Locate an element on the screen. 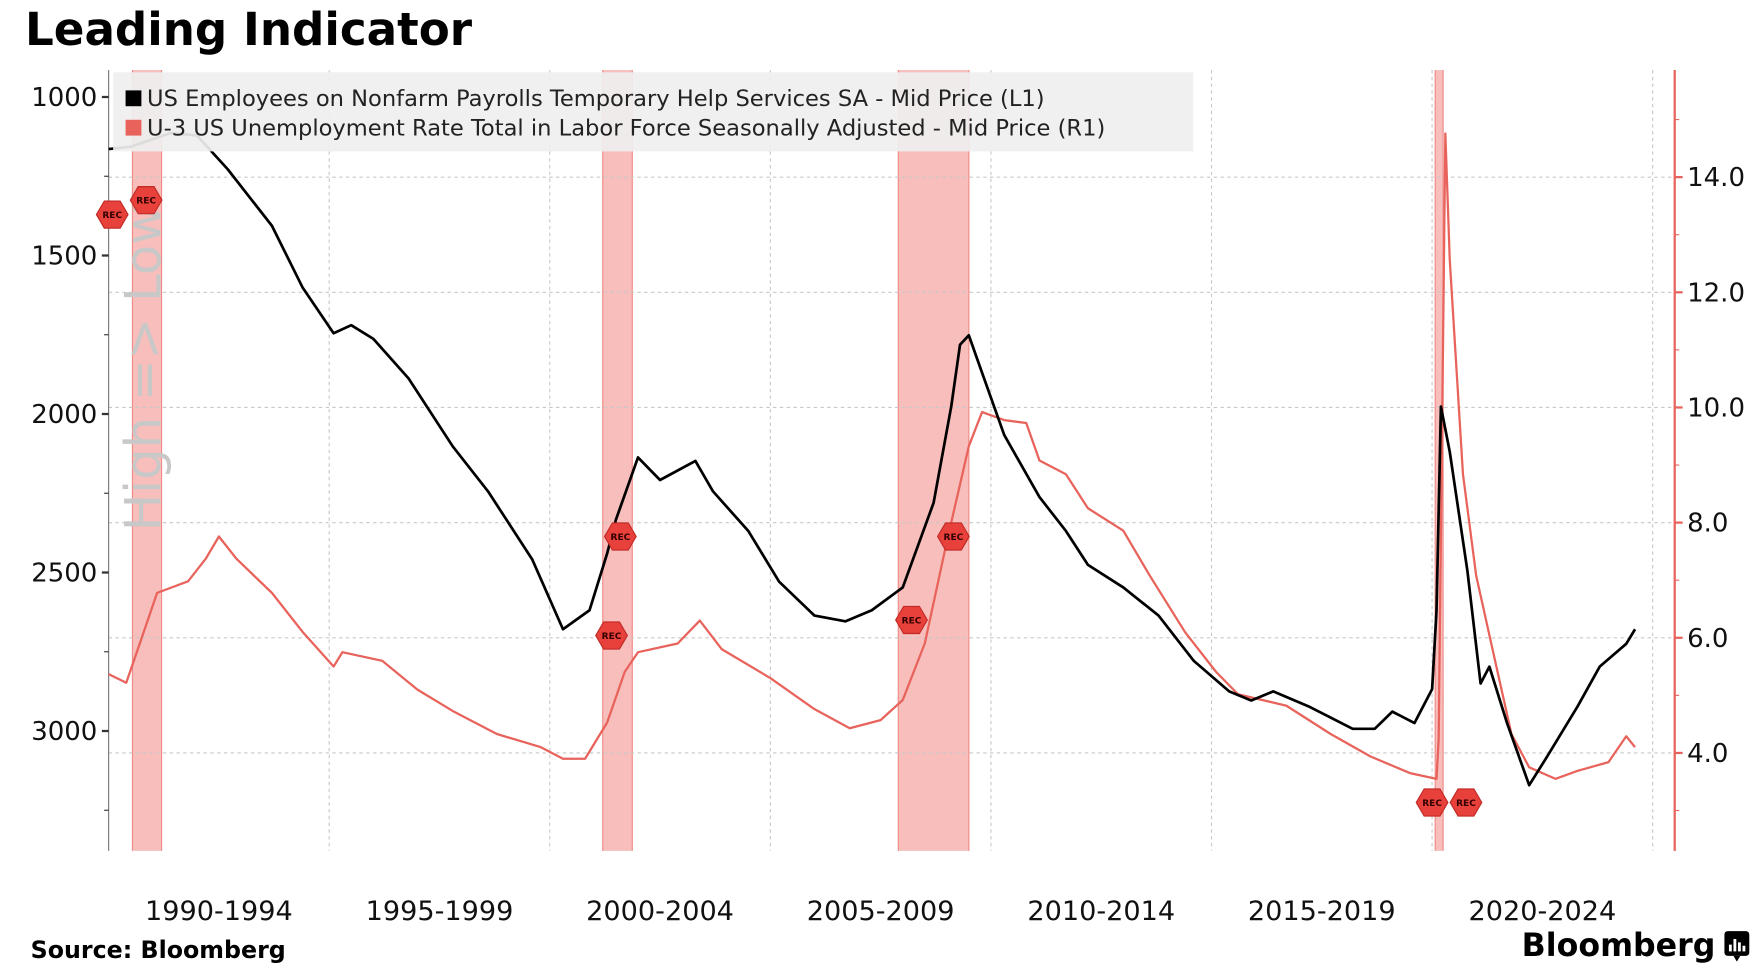 The width and height of the screenshot is (1763, 974). right-axis-tick-label: 4.0 is located at coordinates (1707, 754).